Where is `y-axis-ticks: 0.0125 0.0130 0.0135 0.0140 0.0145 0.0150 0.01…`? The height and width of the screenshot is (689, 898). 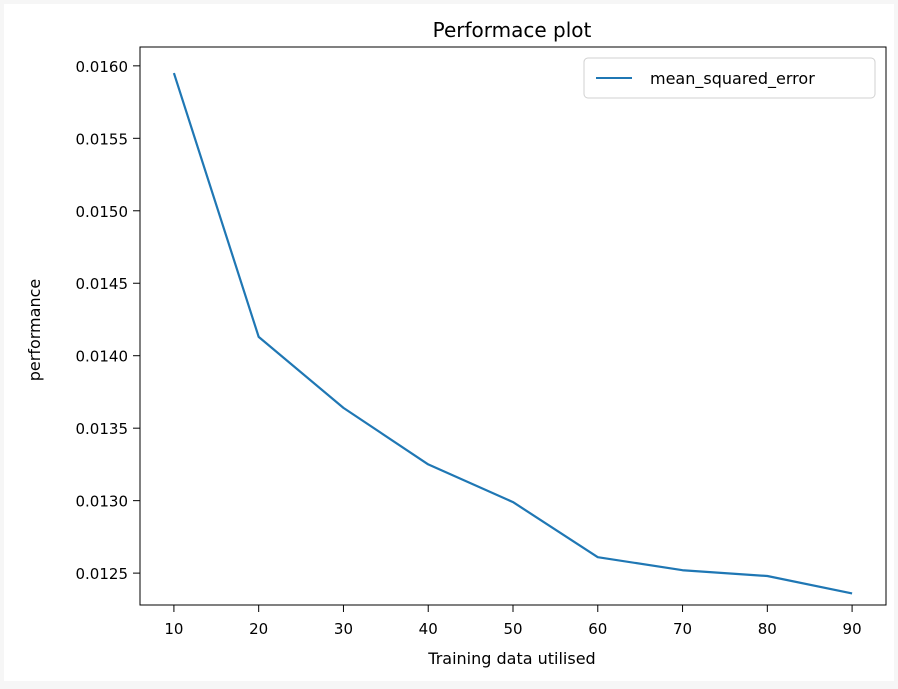
y-axis-ticks: 0.0125 0.0130 0.0135 0.0140 0.0145 0.0150 0.01… is located at coordinates (108, 320).